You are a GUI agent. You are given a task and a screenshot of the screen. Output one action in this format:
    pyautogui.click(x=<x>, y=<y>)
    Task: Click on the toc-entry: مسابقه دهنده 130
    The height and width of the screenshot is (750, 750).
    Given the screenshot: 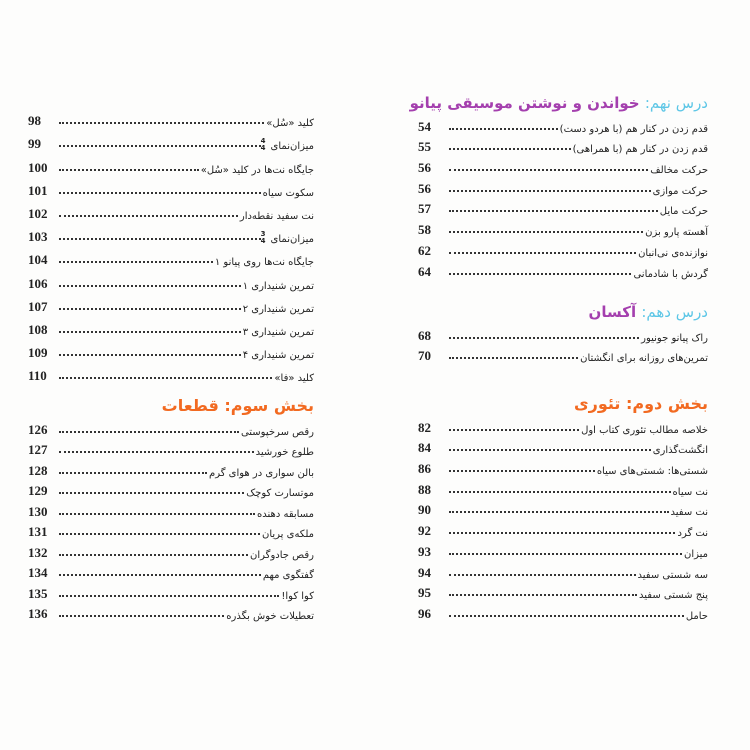 What is the action you would take?
    pyautogui.click(x=171, y=509)
    